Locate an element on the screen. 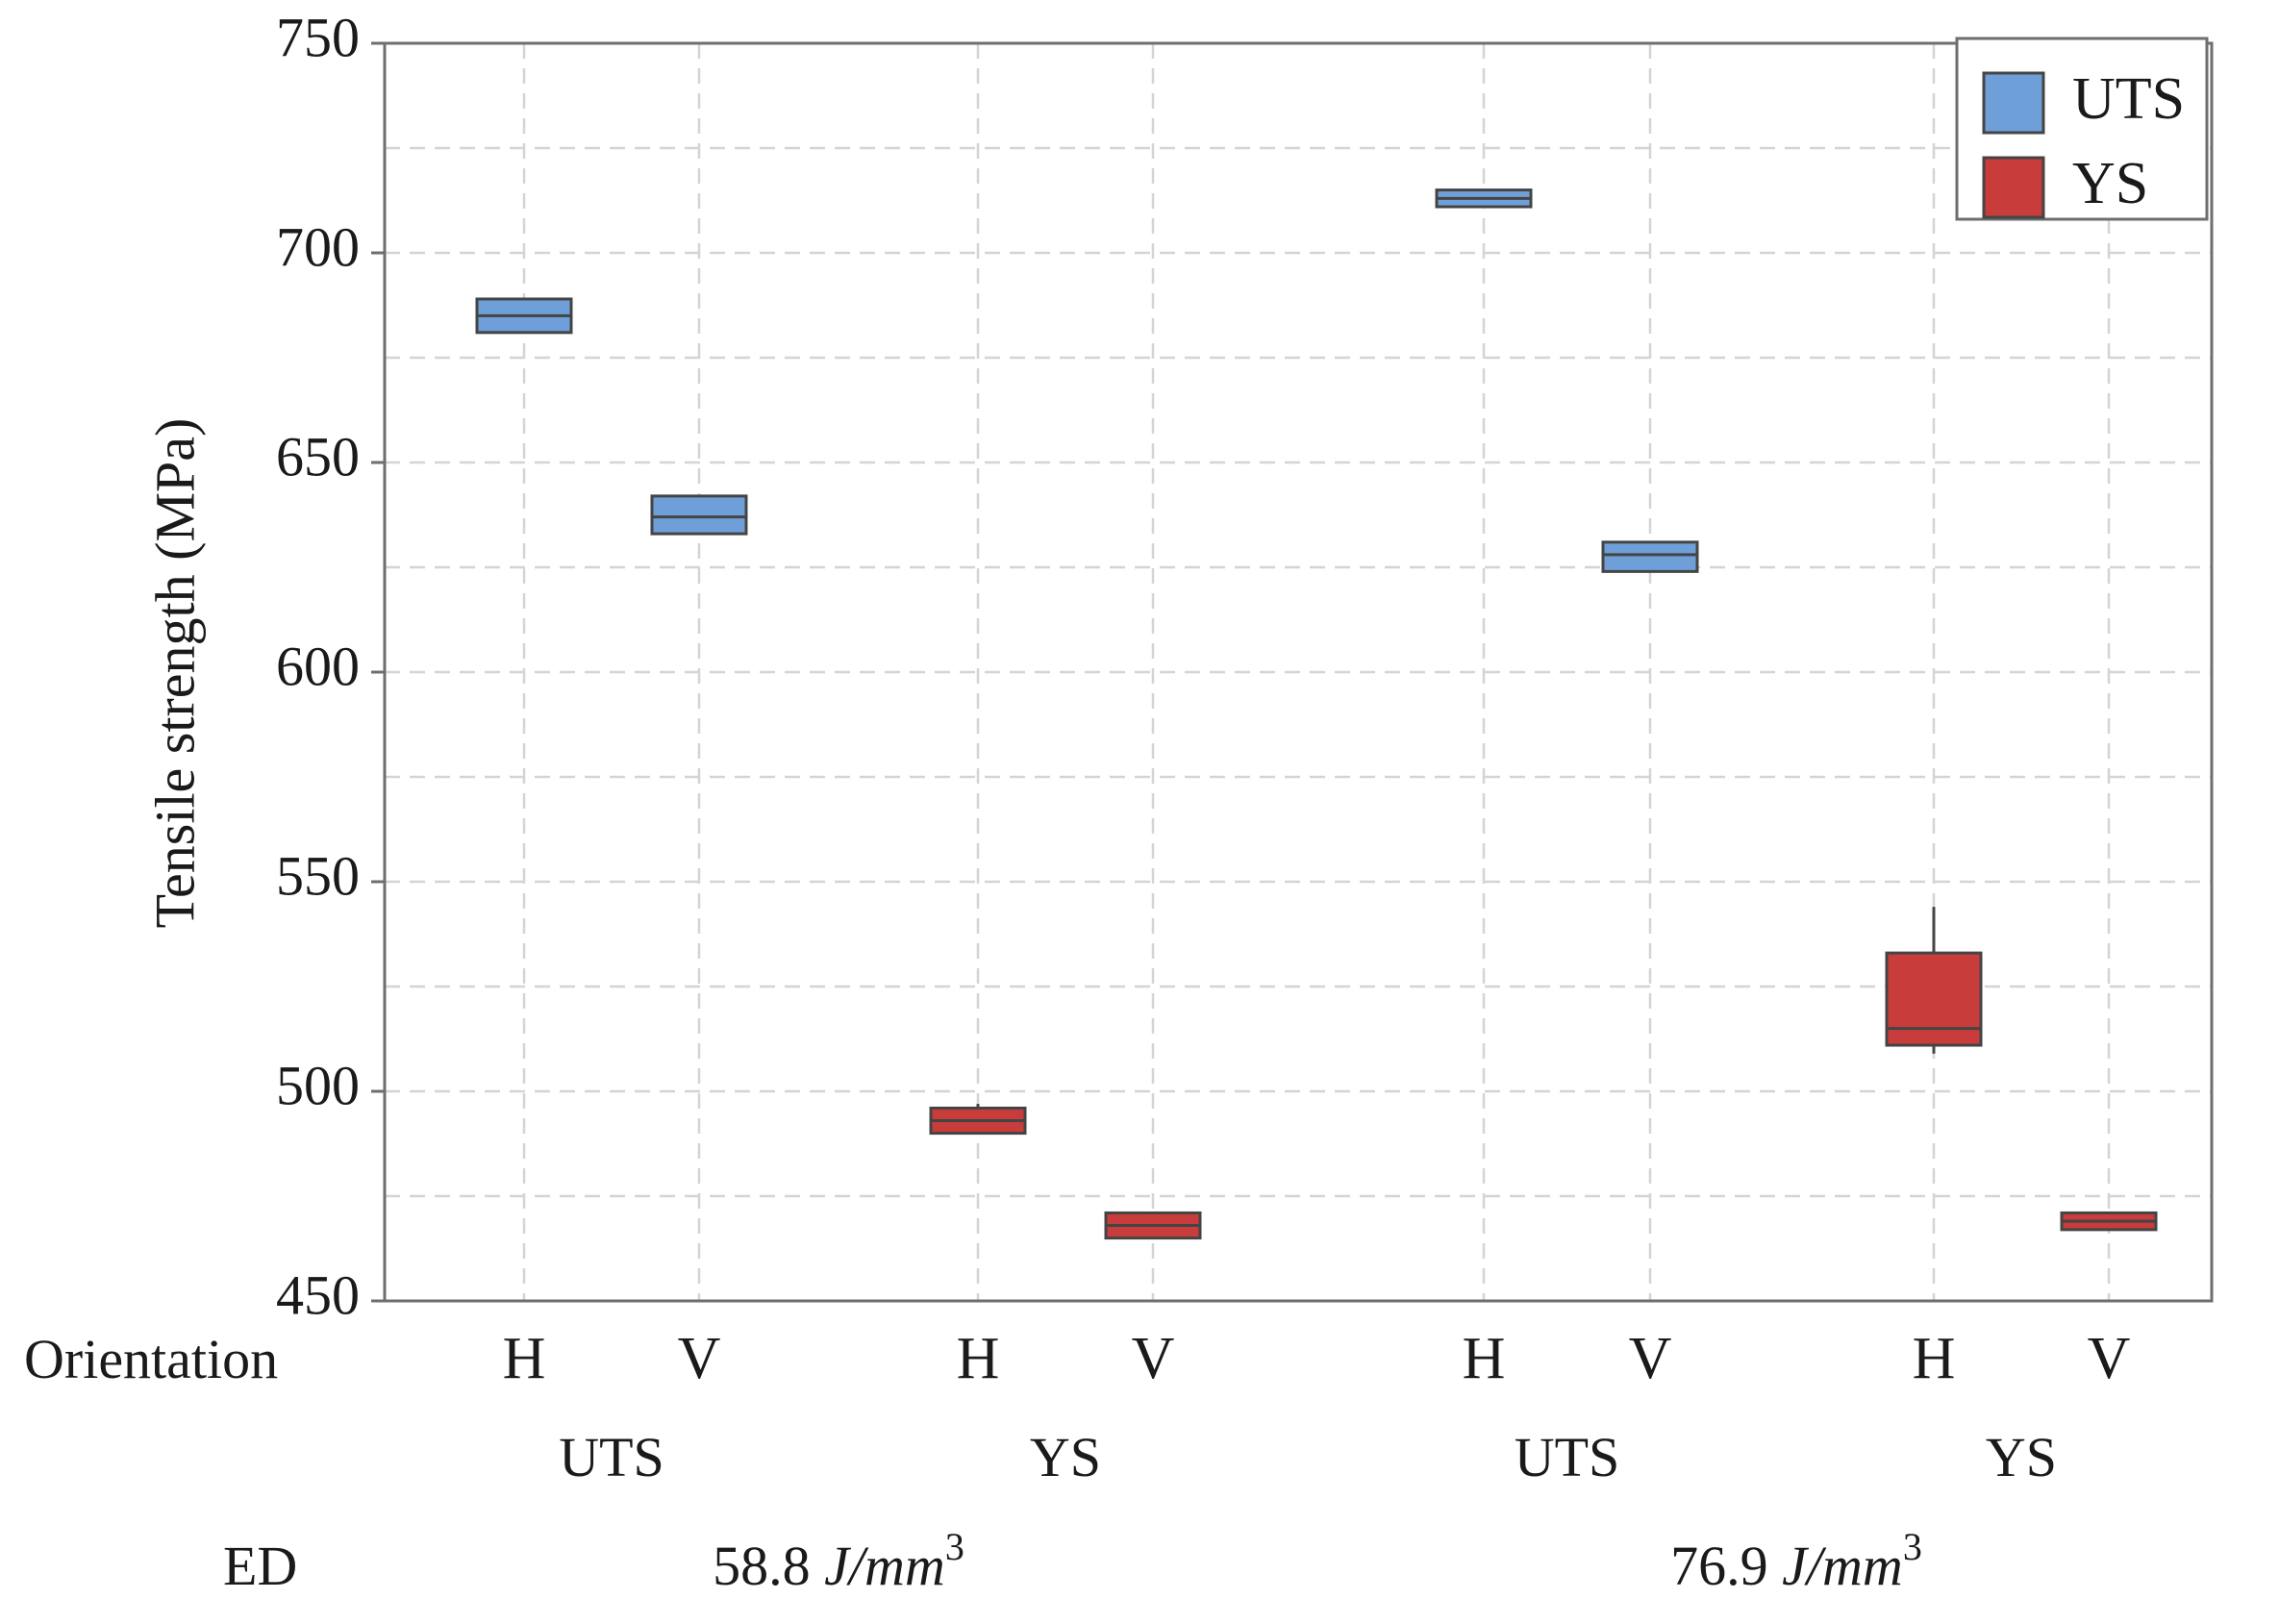 The height and width of the screenshot is (1624, 2279). legend-swatch-ys is located at coordinates (2013, 187).